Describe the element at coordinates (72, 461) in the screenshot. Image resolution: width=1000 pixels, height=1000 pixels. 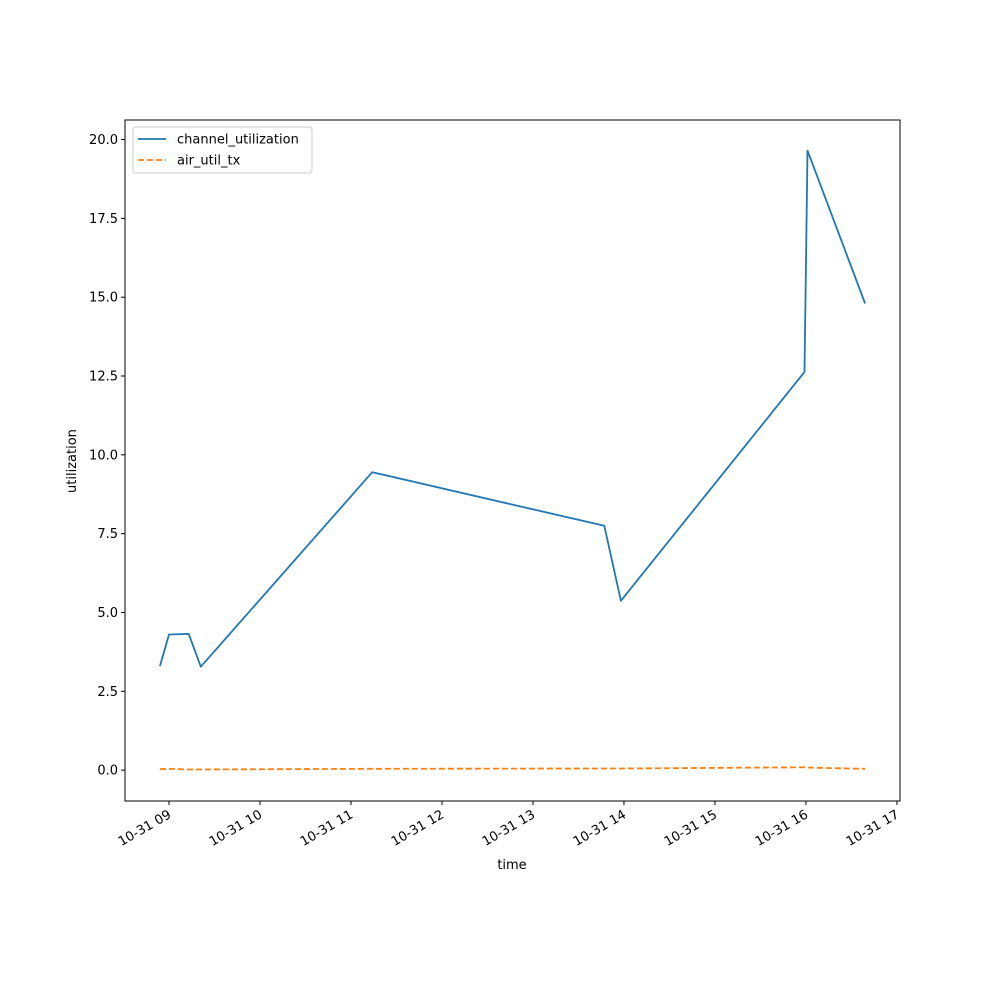
I see `y-axis-label: utilization` at that location.